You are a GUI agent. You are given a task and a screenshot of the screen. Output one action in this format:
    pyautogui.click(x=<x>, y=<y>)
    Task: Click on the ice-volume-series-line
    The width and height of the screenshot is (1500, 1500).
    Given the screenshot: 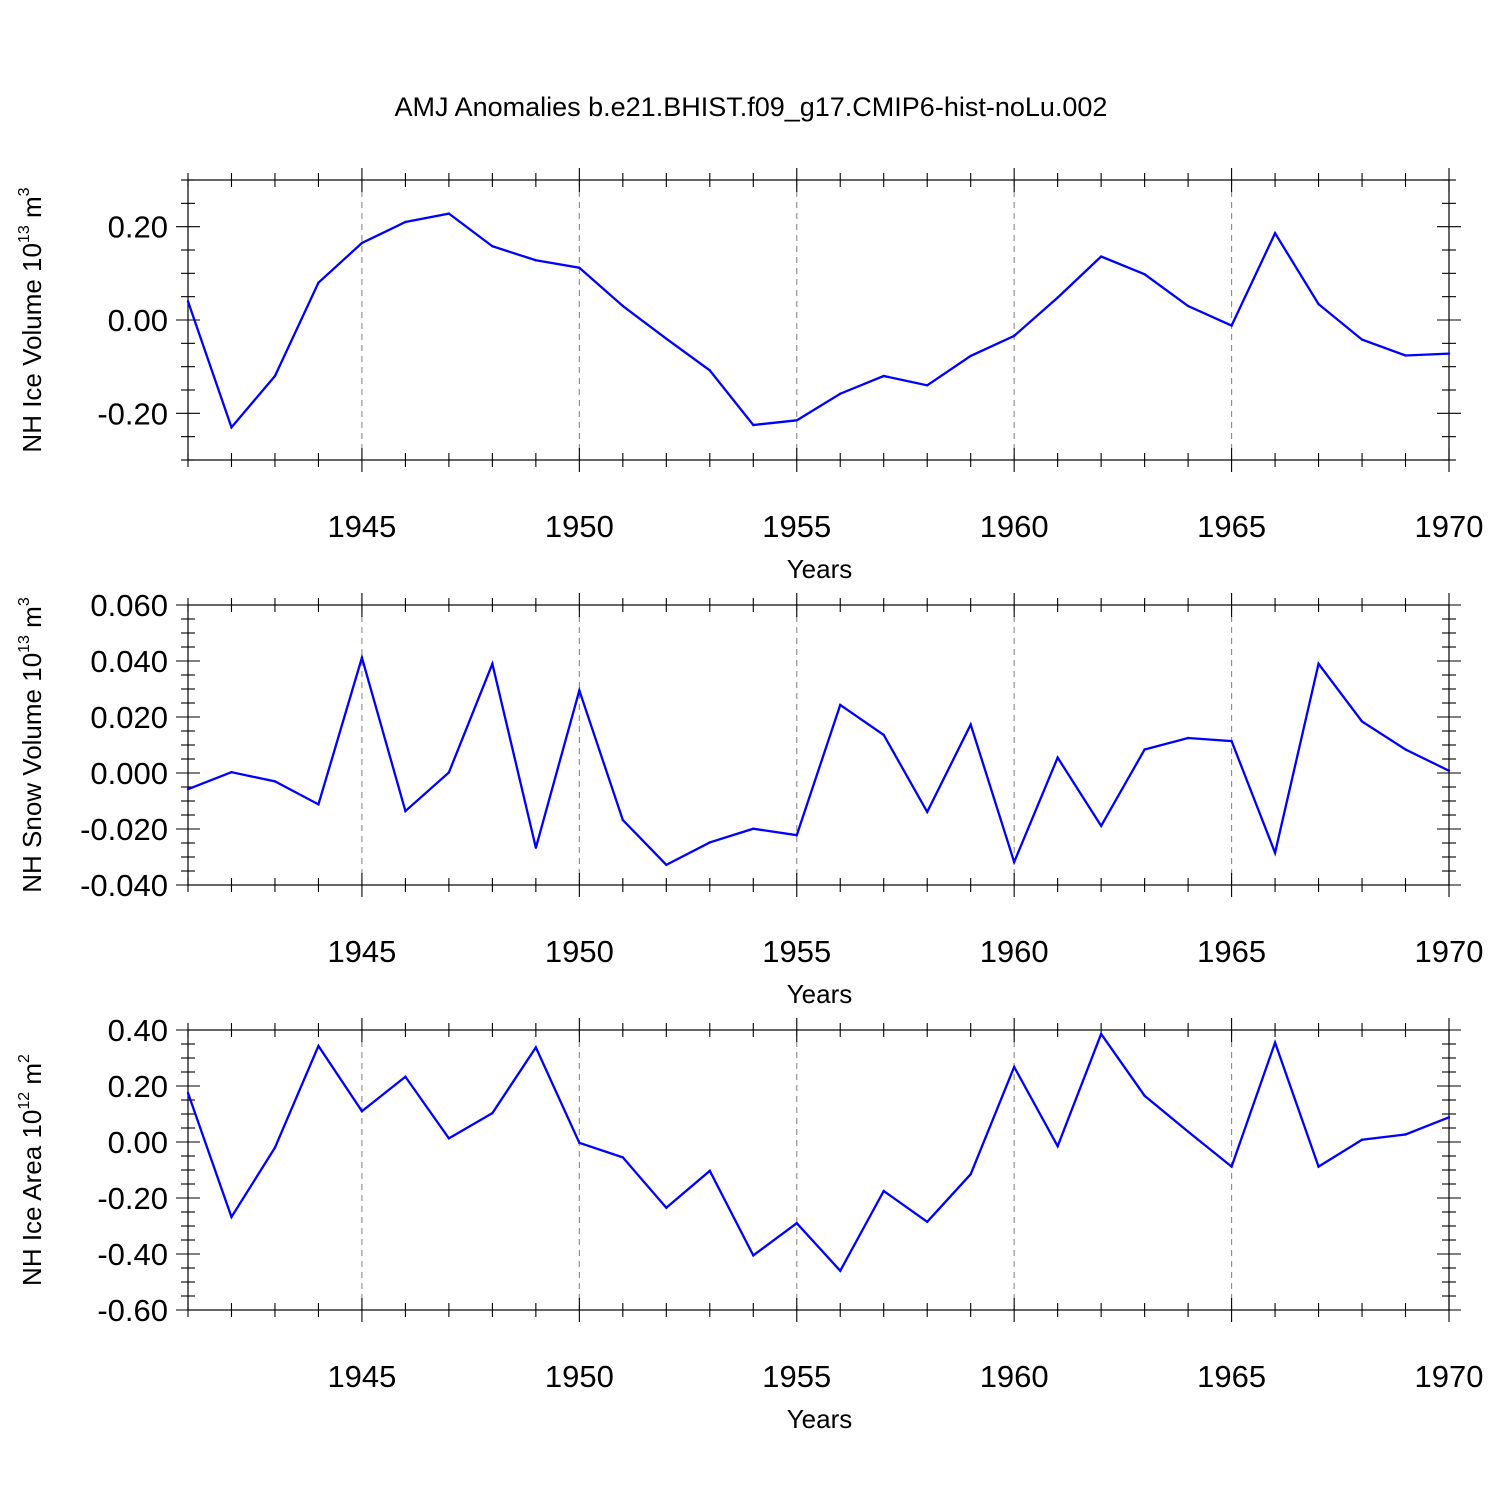 What is the action you would take?
    pyautogui.click(x=818, y=321)
    